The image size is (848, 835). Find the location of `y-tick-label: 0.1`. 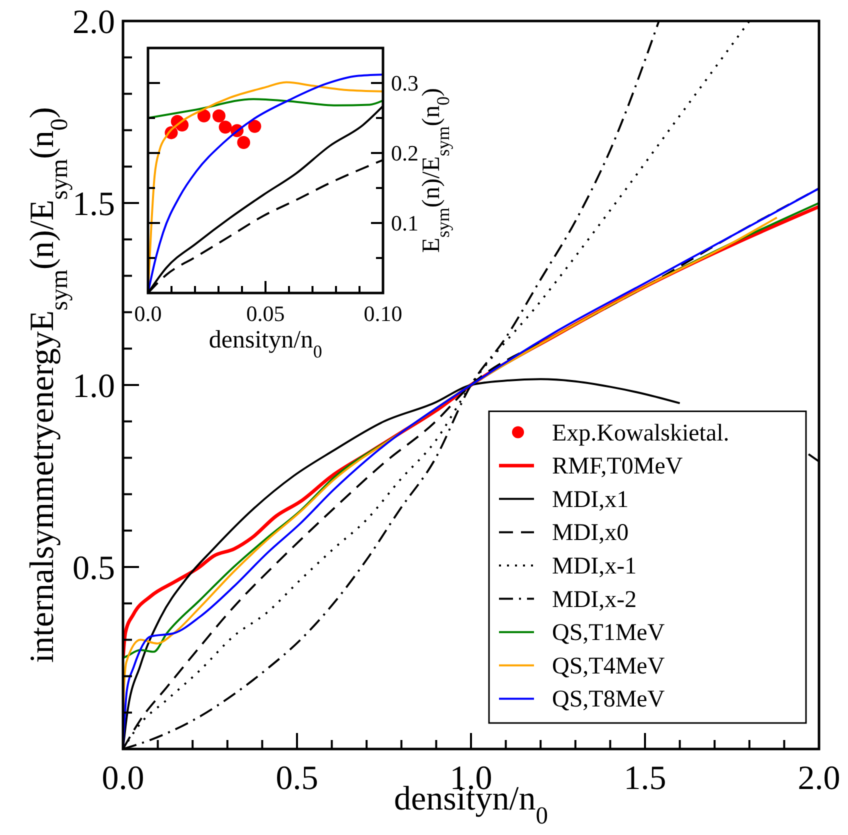

y-tick-label: 0.1 is located at coordinates (404, 223).